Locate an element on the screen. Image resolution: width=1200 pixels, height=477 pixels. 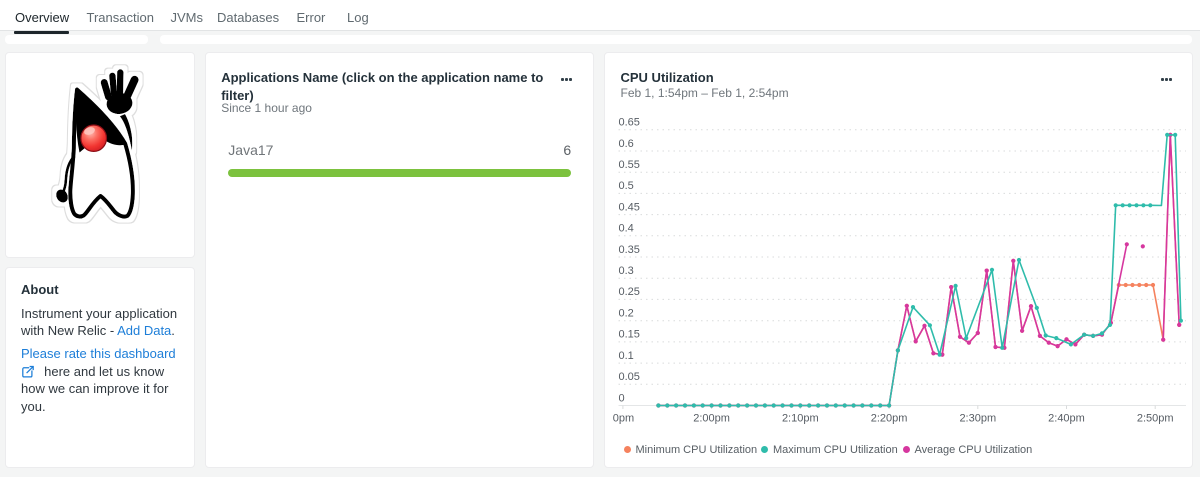
svg-text: 0.6 is located at coordinates (626, 144).